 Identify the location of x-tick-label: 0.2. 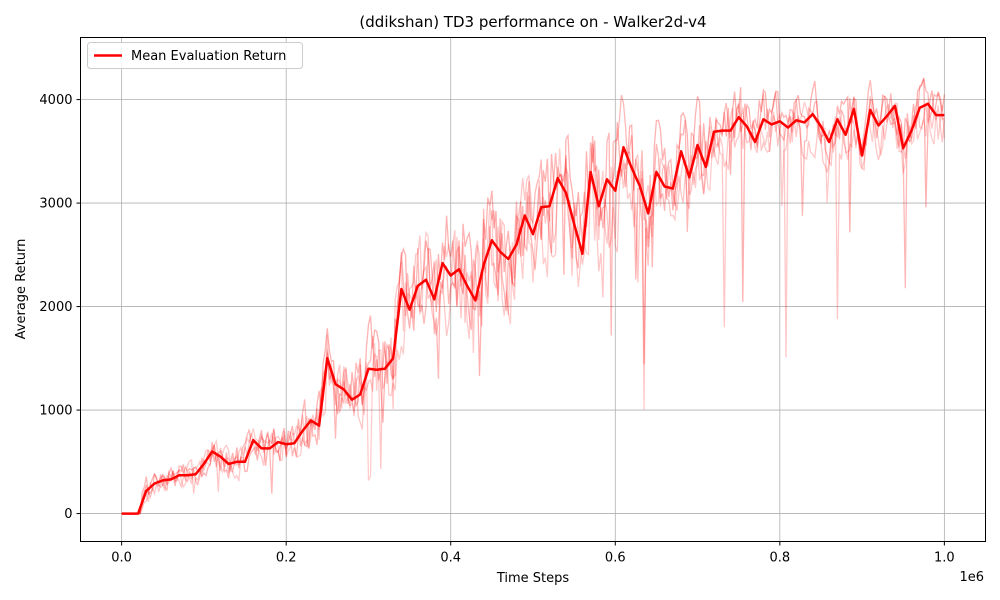
(286, 558).